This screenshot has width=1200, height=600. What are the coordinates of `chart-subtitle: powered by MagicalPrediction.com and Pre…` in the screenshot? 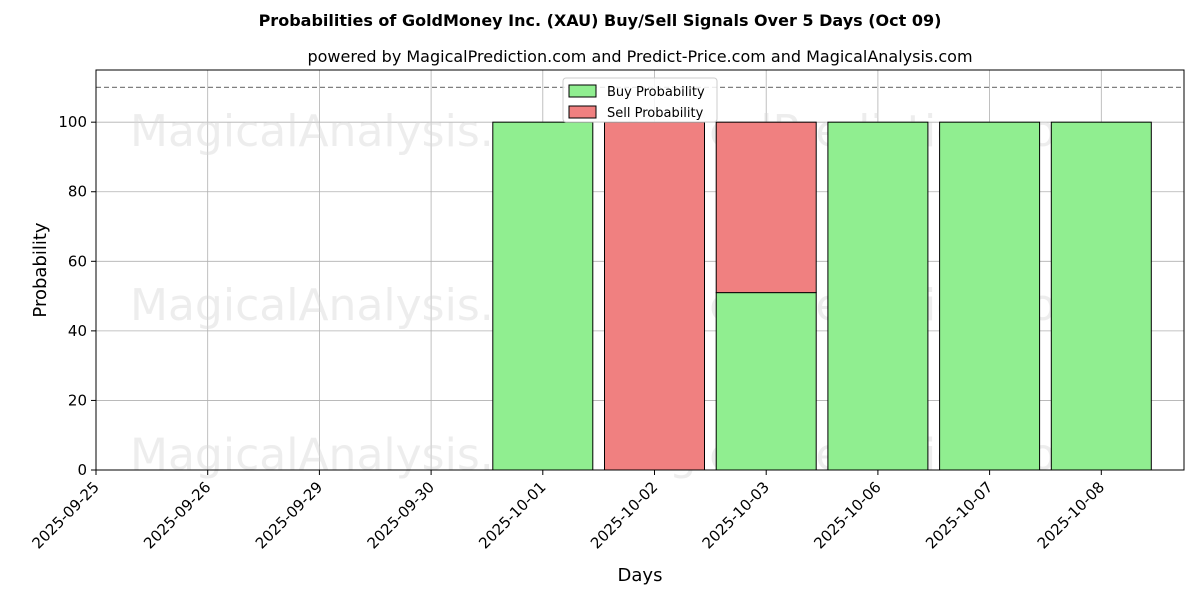 It's located at (639, 56).